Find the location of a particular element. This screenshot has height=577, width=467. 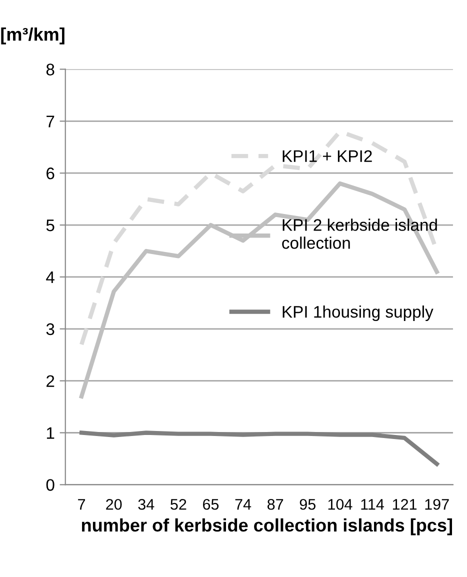

x-axis-title: number of kerbside collection islands [pcs] is located at coordinates (267, 527).